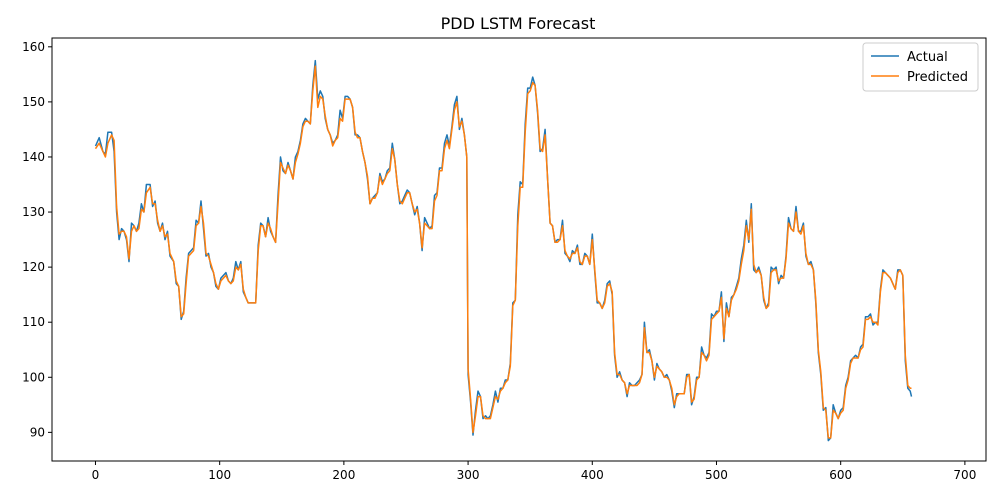  I want to click on legend-box, so click(920, 67).